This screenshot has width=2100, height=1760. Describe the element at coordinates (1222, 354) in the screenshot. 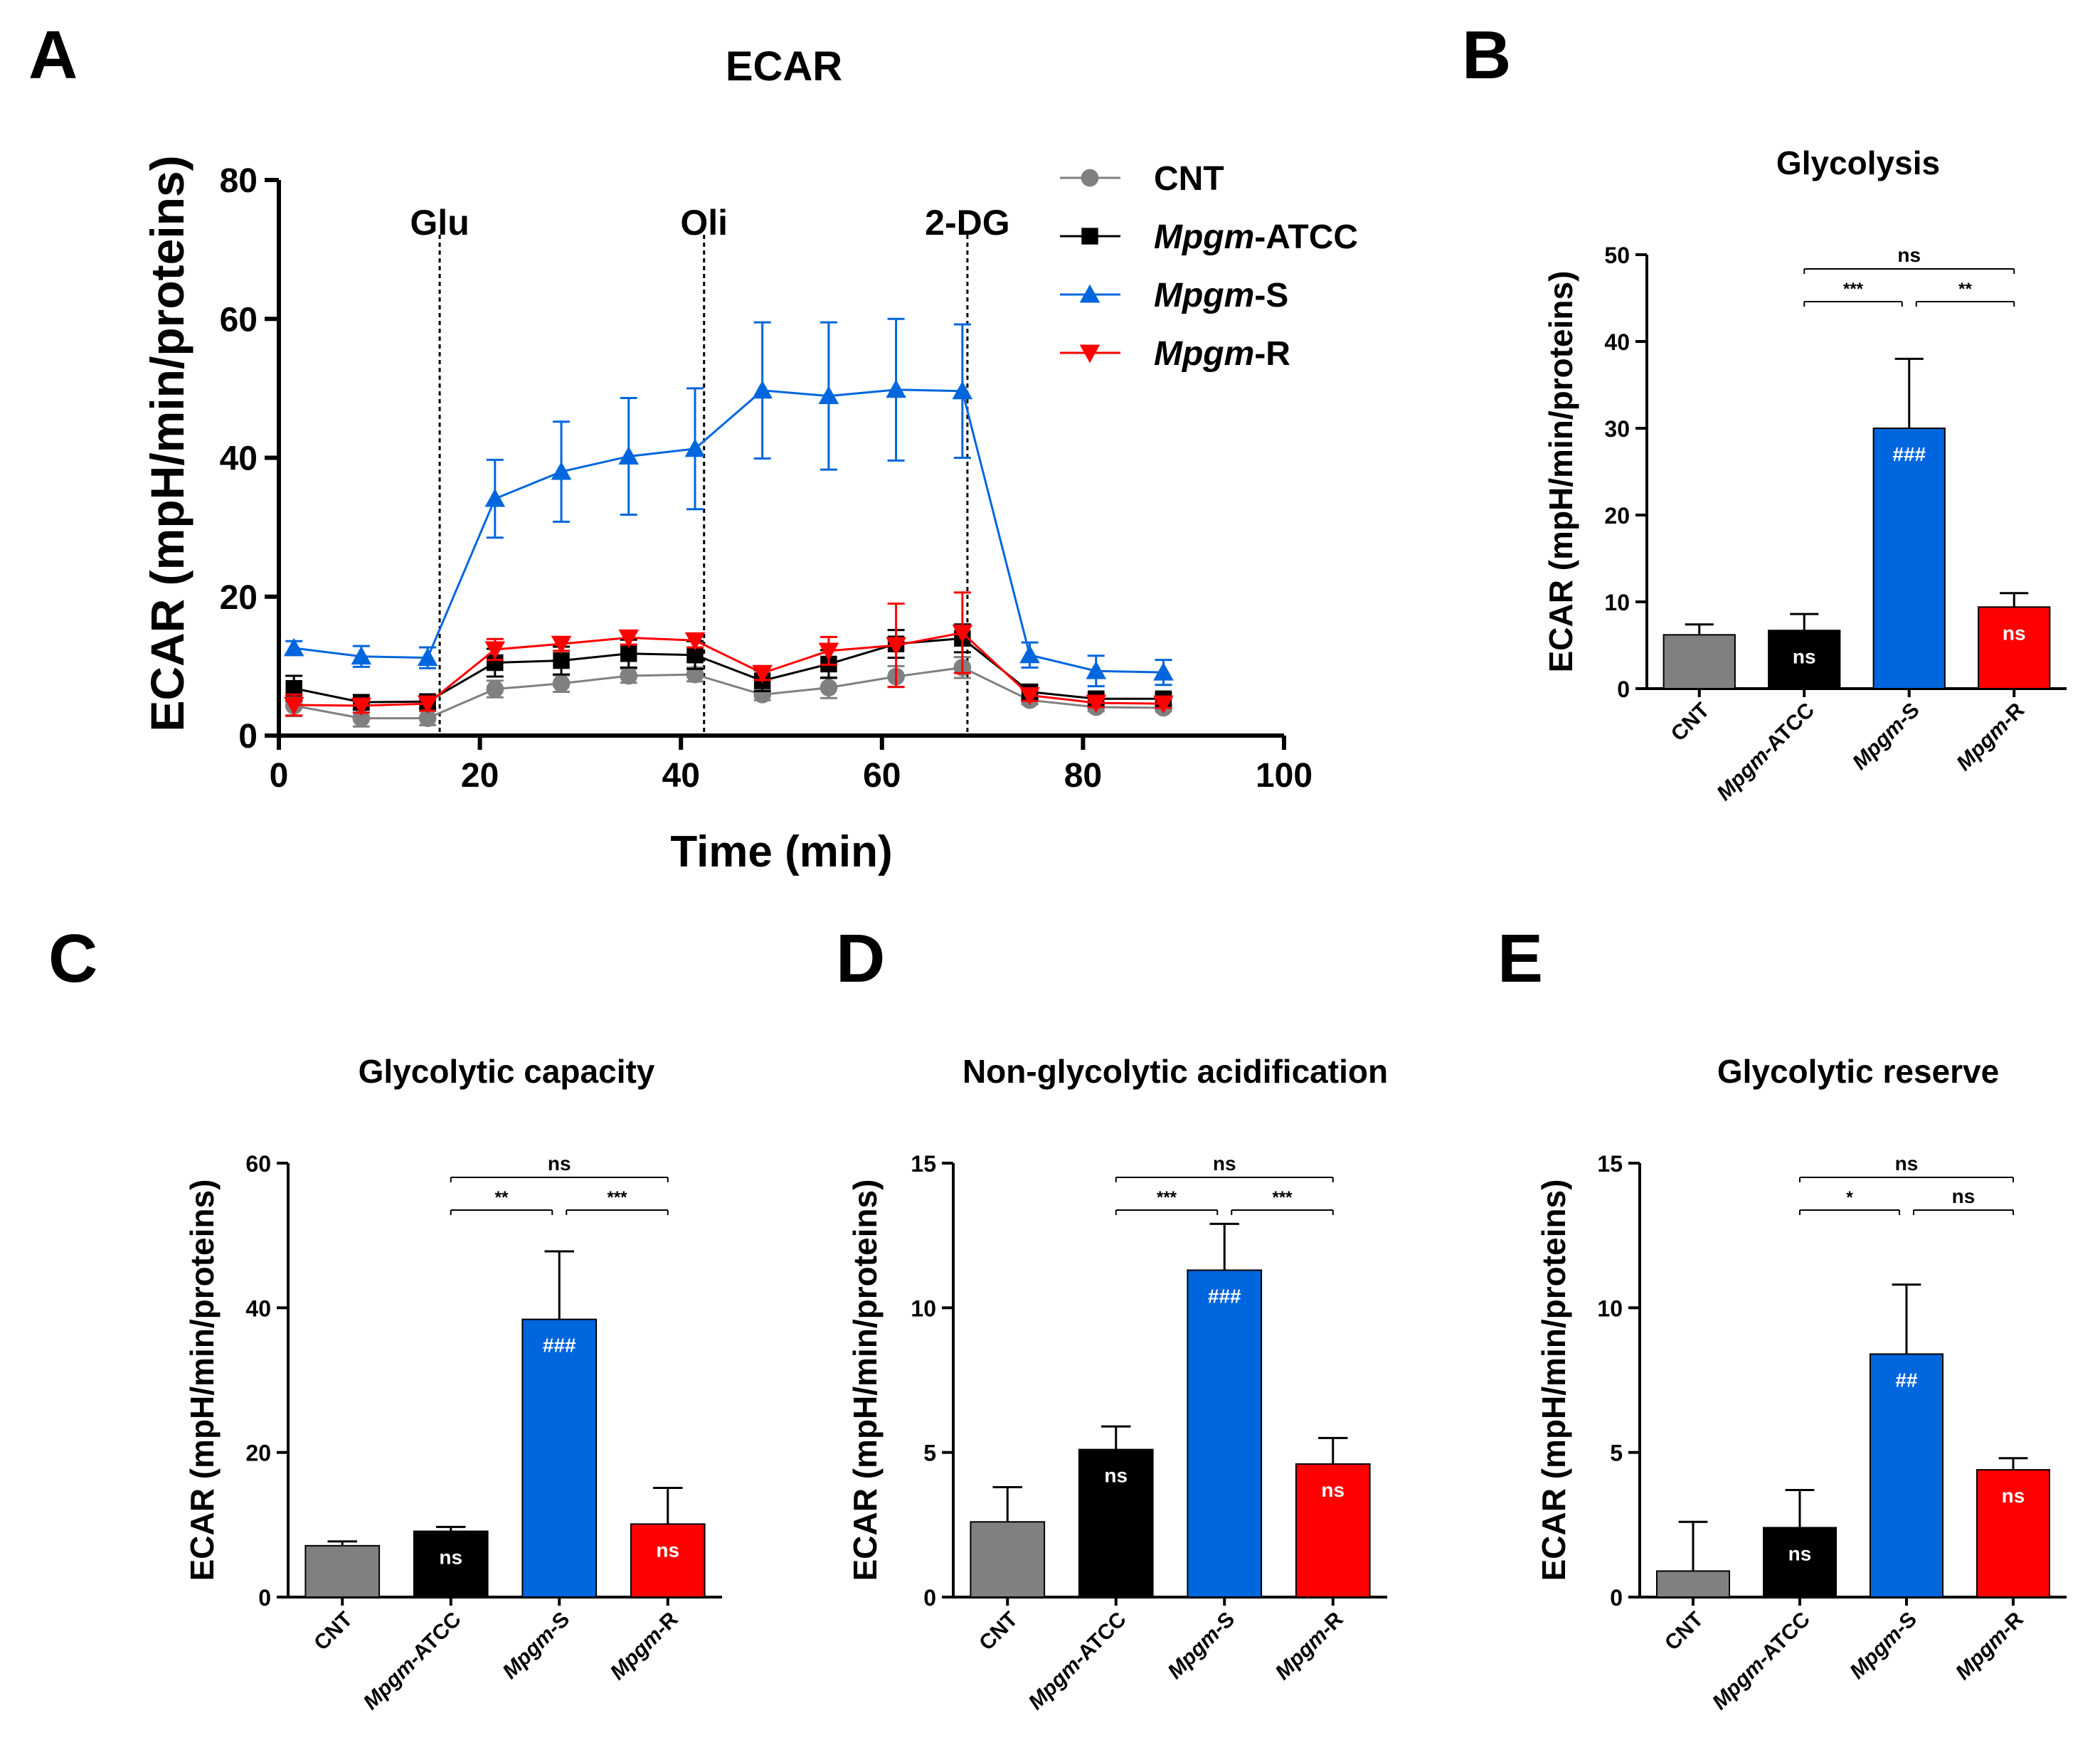

I see `legend-label: Mpgm-R` at that location.